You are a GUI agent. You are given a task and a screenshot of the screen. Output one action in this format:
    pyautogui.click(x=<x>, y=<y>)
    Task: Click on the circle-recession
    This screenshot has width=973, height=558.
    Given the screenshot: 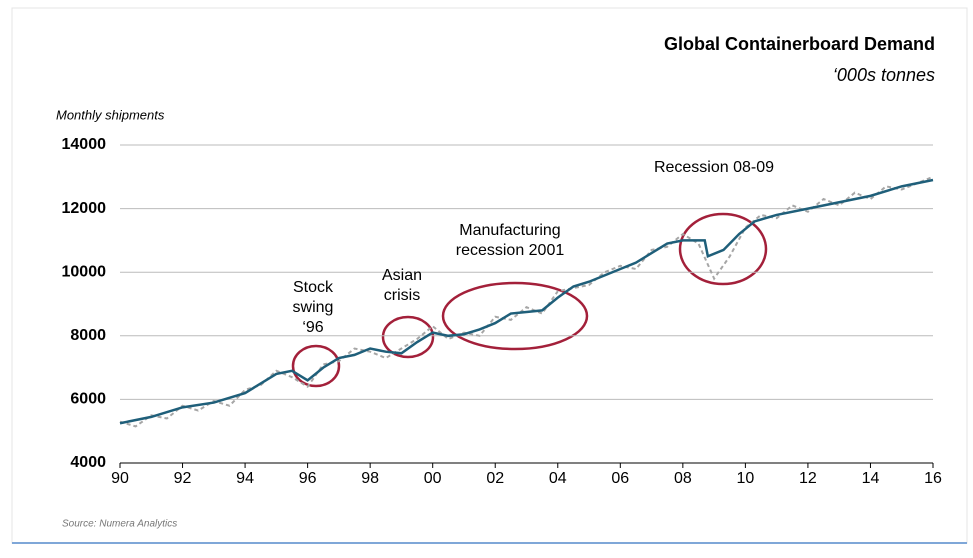 What is the action you would take?
    pyautogui.click(x=723, y=249)
    